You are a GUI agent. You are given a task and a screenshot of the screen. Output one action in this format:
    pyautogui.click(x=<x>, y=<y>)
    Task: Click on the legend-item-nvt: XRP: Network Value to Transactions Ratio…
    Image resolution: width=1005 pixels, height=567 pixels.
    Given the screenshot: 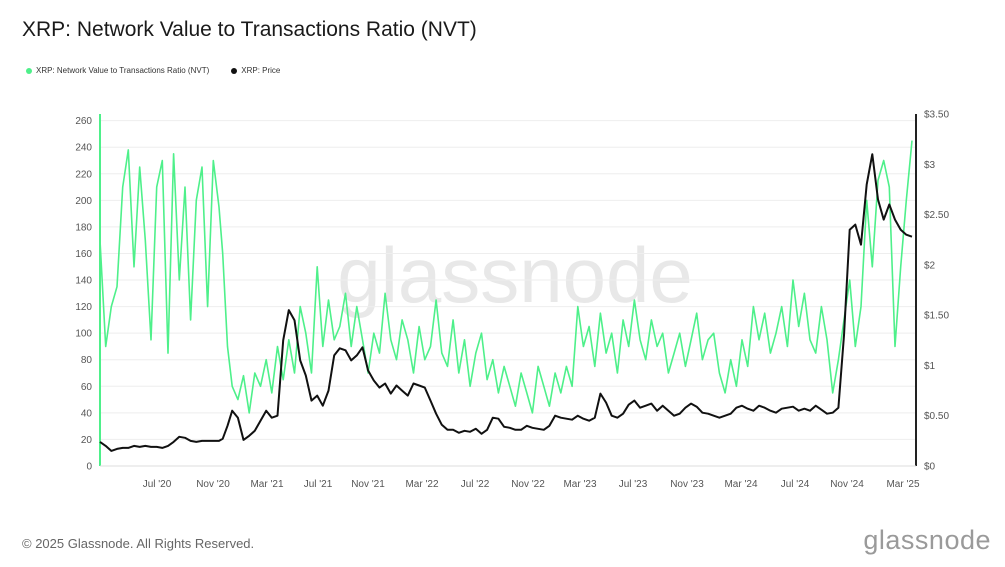 What is the action you would take?
    pyautogui.click(x=117, y=70)
    